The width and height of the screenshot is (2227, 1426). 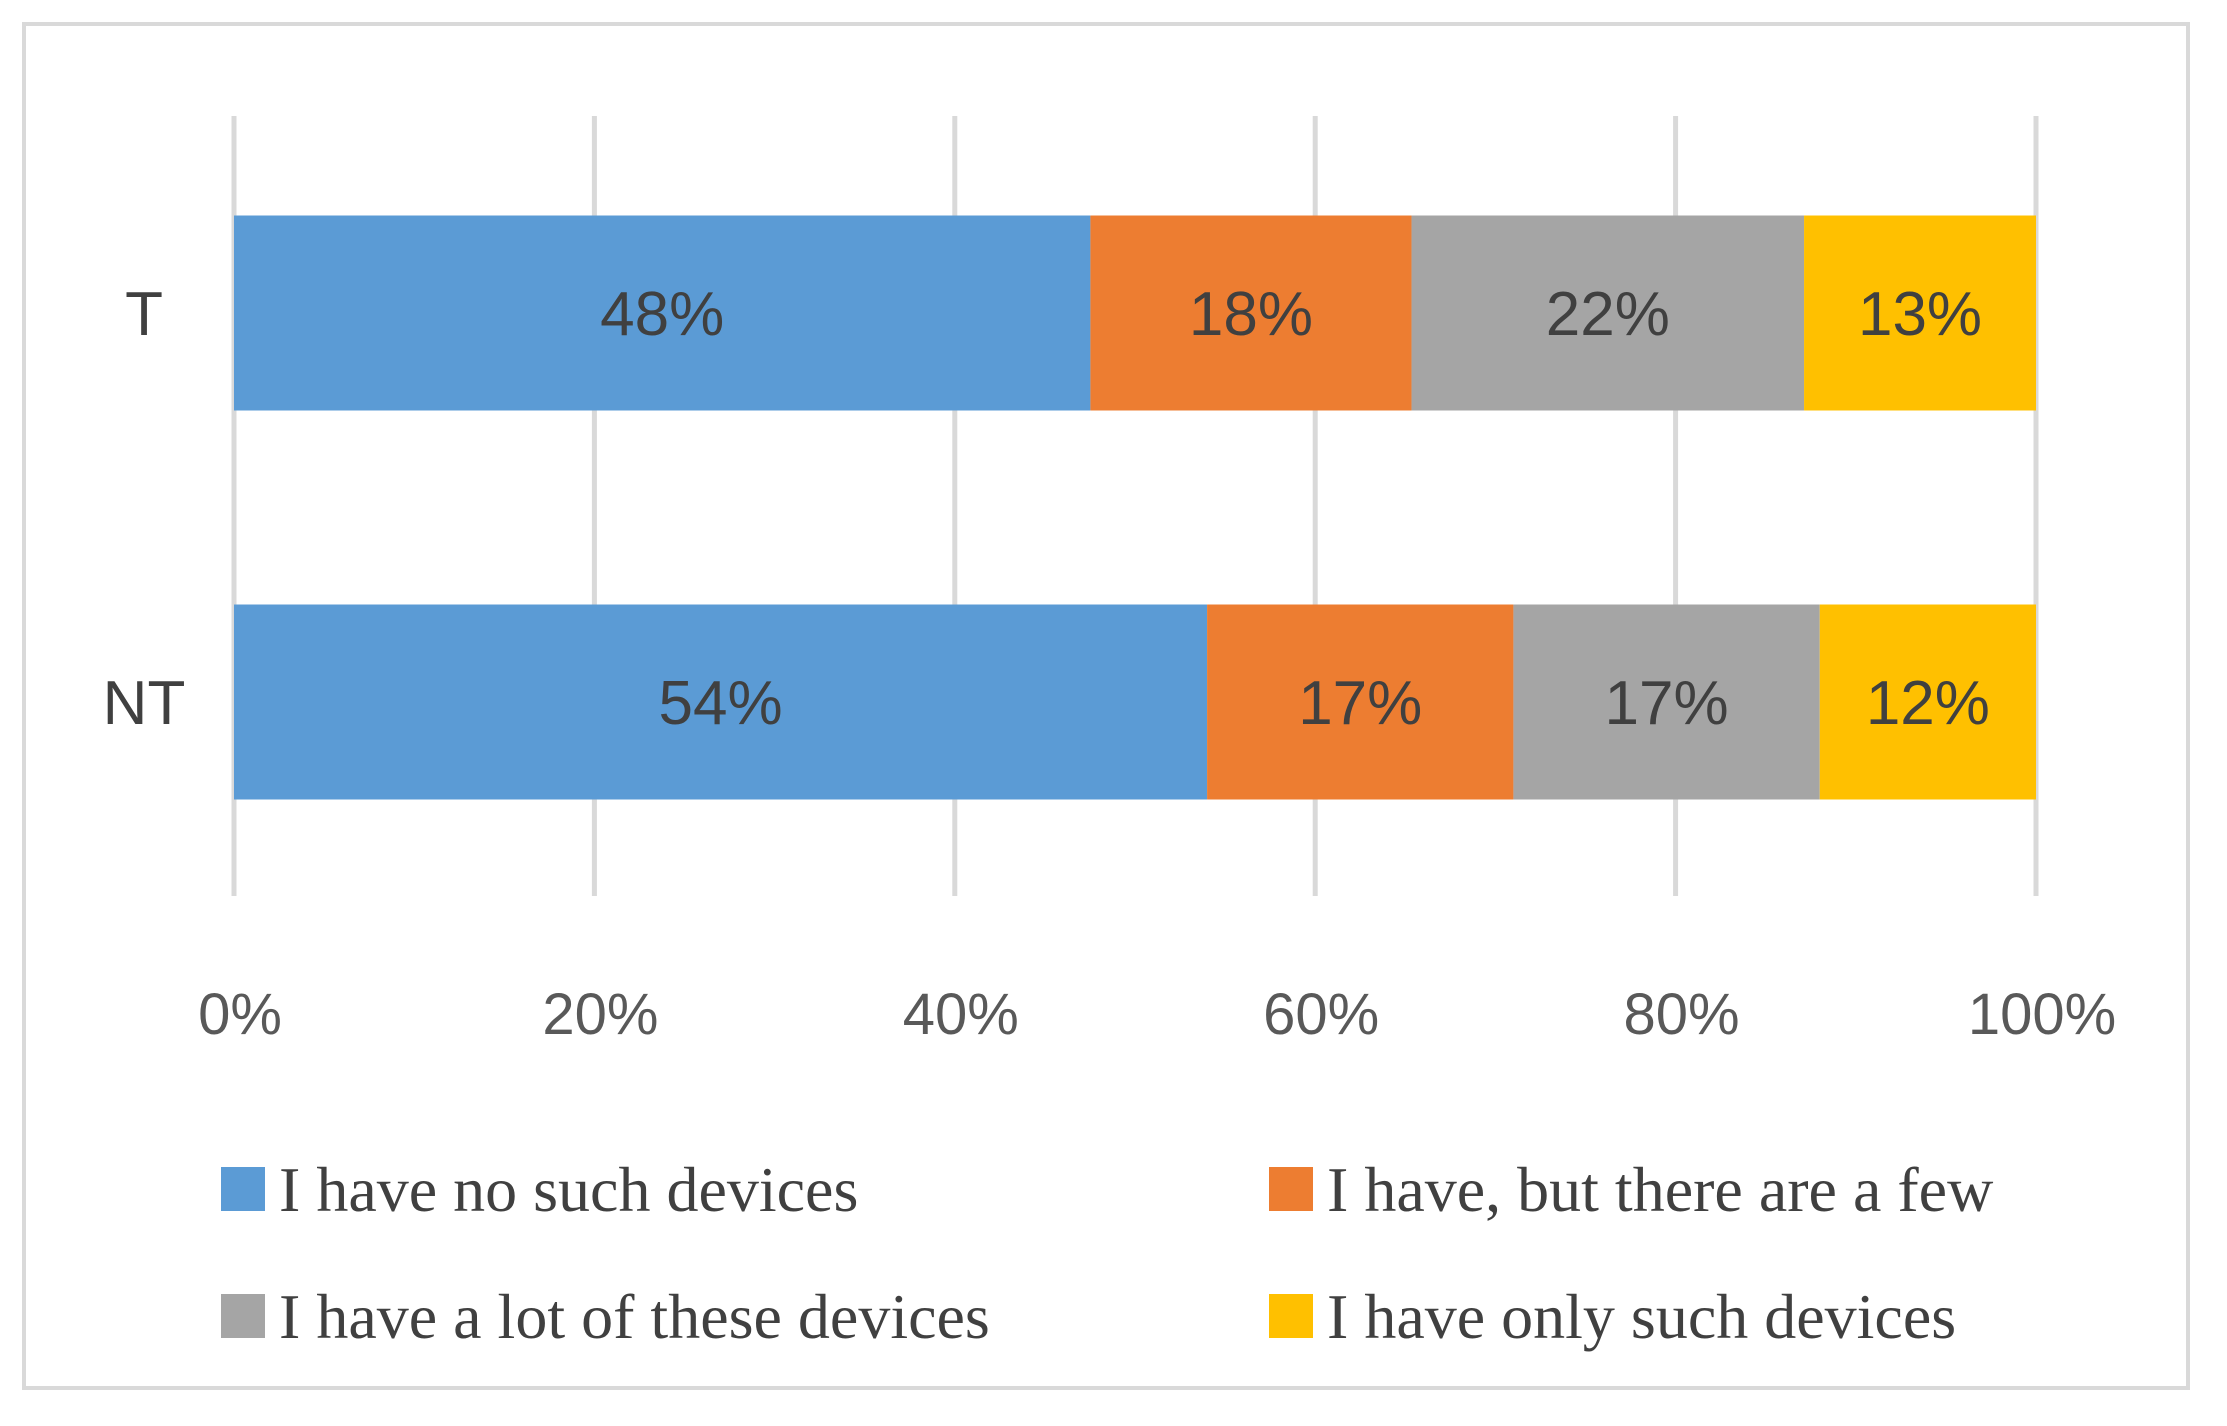 I want to click on y-axis-categories: T NT, so click(x=144, y=509).